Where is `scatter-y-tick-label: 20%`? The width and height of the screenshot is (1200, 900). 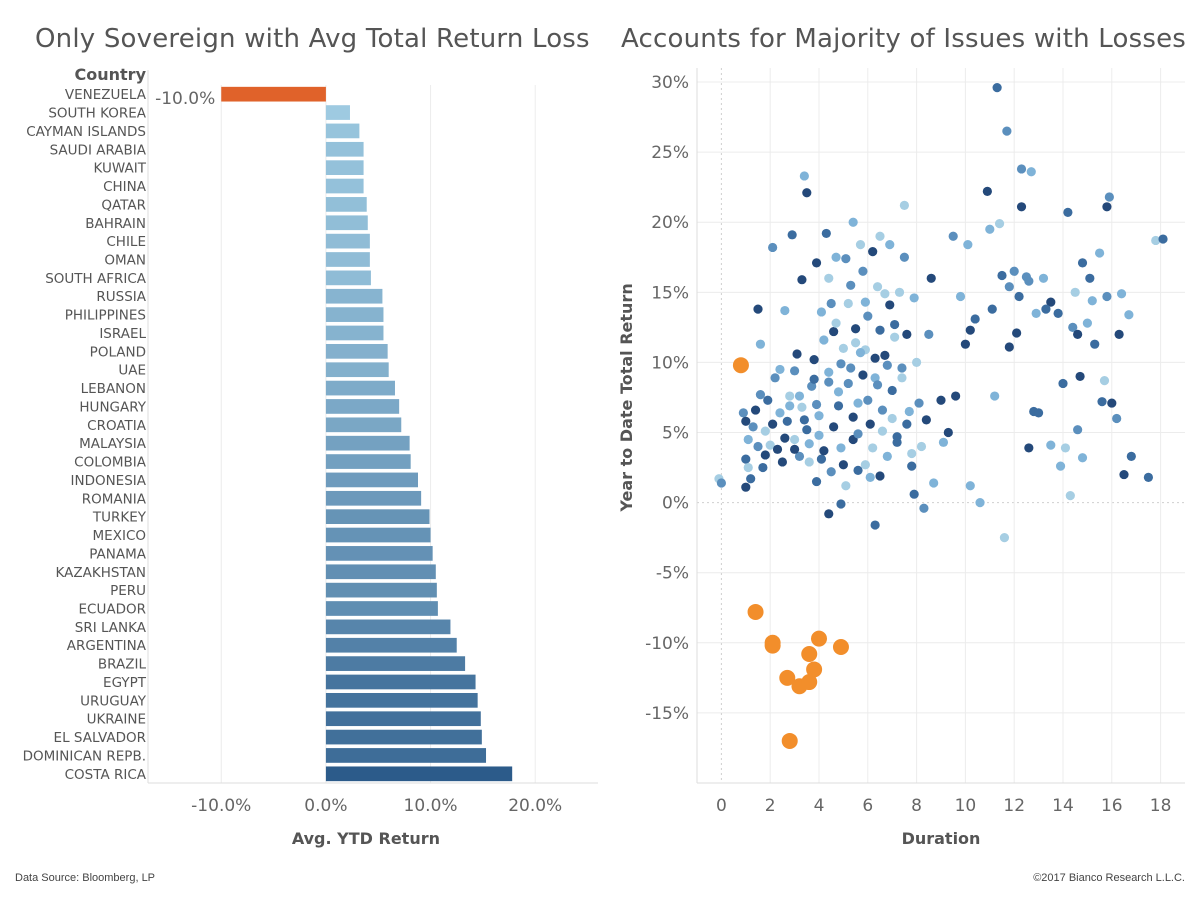
scatter-y-tick-label: 20% is located at coordinates (670, 223).